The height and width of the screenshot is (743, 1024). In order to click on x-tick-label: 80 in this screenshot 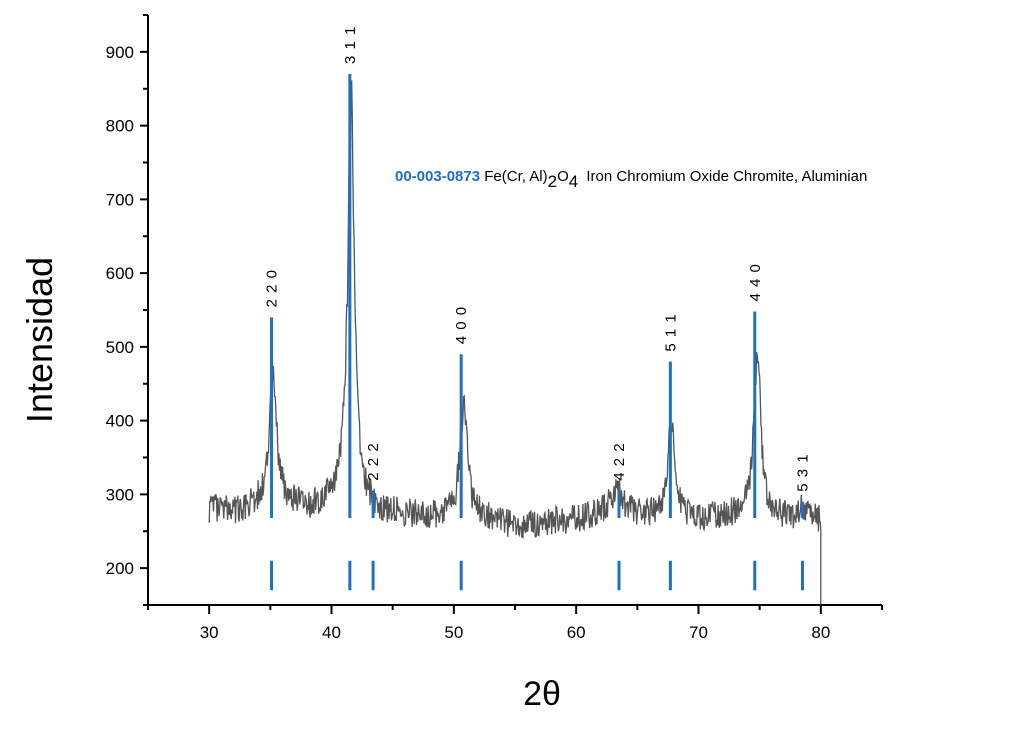, I will do `click(820, 632)`.